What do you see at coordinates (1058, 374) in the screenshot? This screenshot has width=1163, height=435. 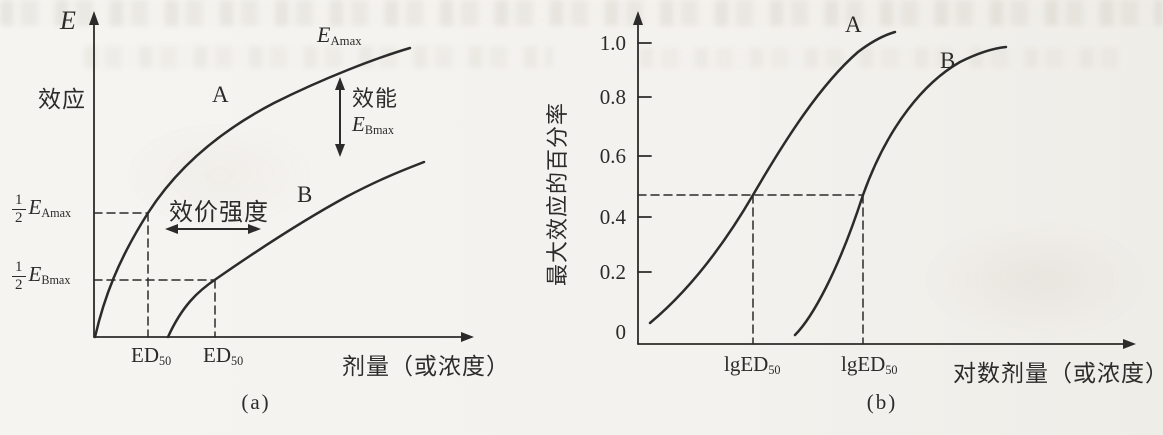 I see `panel-b-x-axis-label: 对数剂量（或浓度）` at bounding box center [1058, 374].